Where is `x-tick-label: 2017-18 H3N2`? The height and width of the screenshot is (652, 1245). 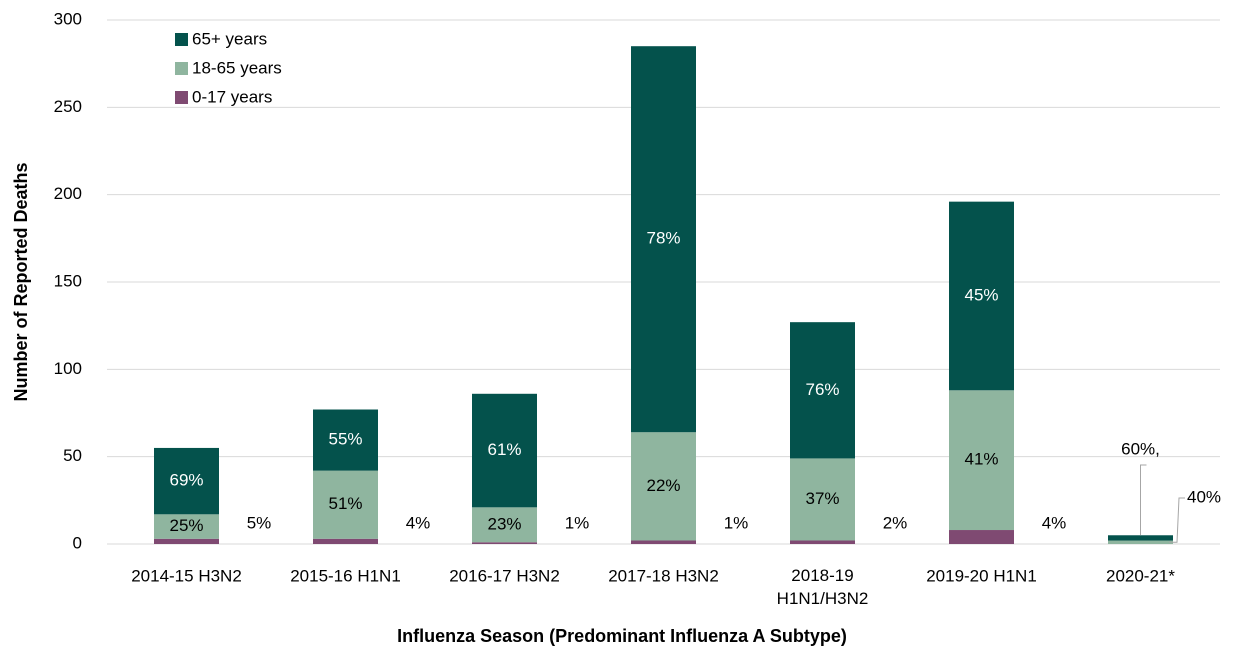
x-tick-label: 2017-18 H3N2 is located at coordinates (663, 575).